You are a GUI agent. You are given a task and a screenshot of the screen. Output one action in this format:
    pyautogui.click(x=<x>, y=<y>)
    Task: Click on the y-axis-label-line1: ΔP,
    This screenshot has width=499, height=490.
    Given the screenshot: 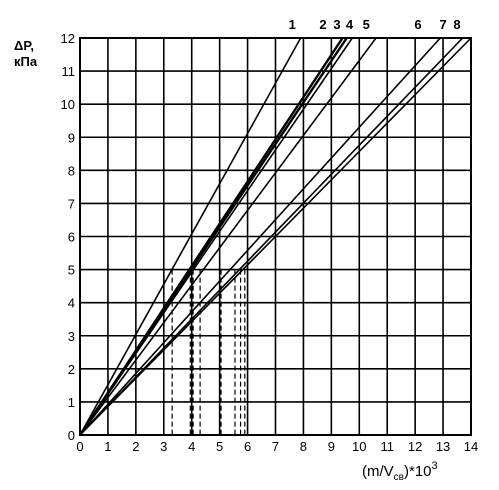 What is the action you would take?
    pyautogui.click(x=24, y=45)
    